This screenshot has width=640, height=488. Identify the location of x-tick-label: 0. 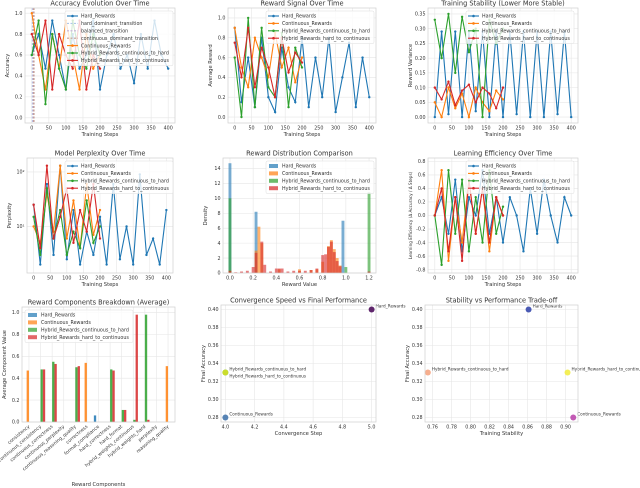
(33, 279).